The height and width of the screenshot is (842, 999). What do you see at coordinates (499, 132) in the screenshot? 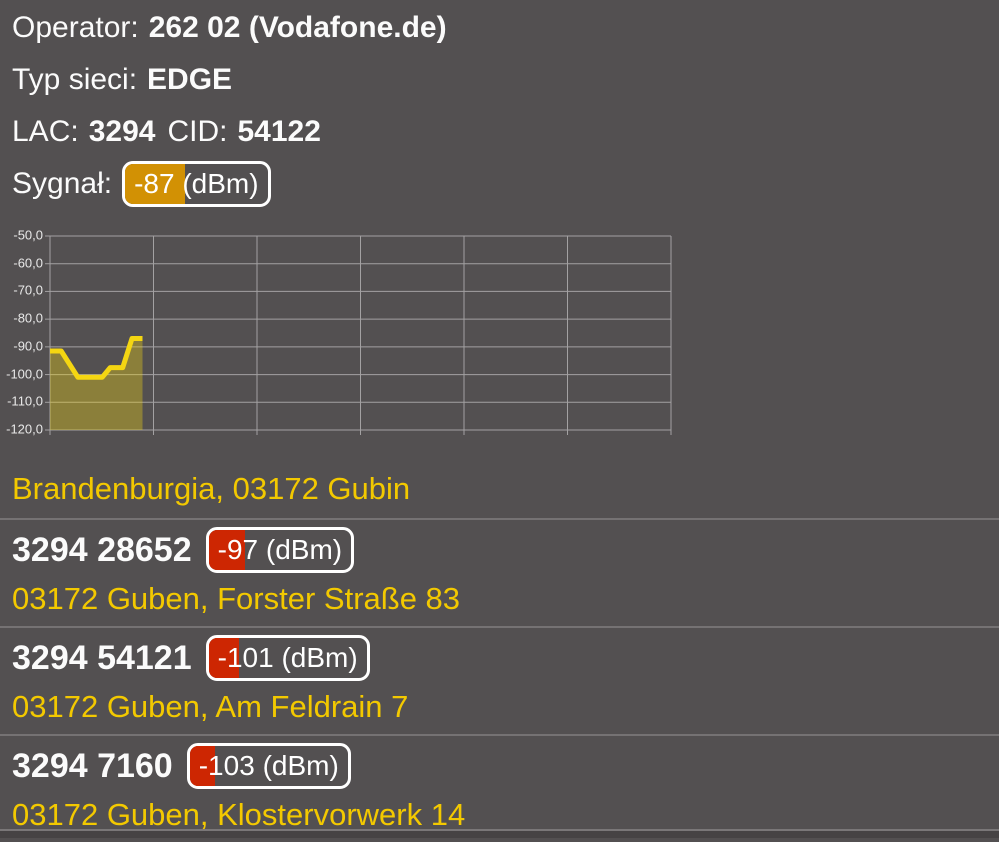
I see `lac-cid-line: LAC: 3294 CID: 54122` at bounding box center [499, 132].